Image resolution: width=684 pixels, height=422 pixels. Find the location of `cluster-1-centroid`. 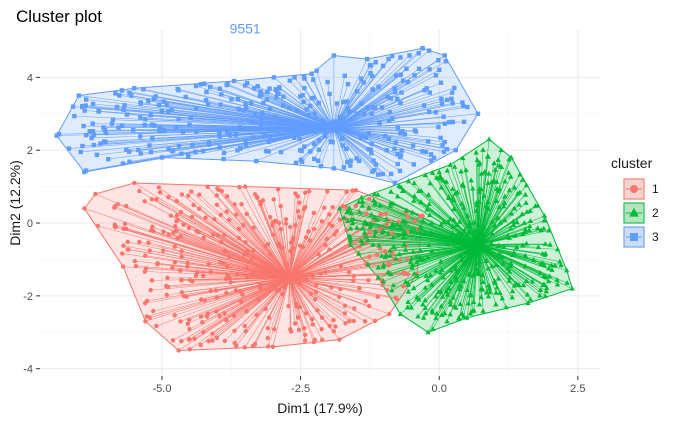

cluster-1-centroid is located at coordinates (289, 277).